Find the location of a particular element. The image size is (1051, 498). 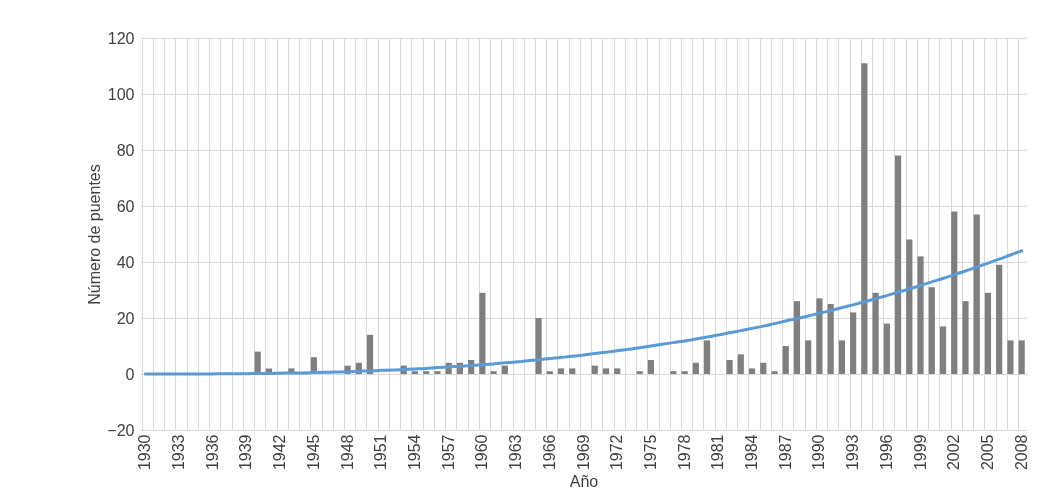

x-tick-label: 1993 is located at coordinates (853, 452).